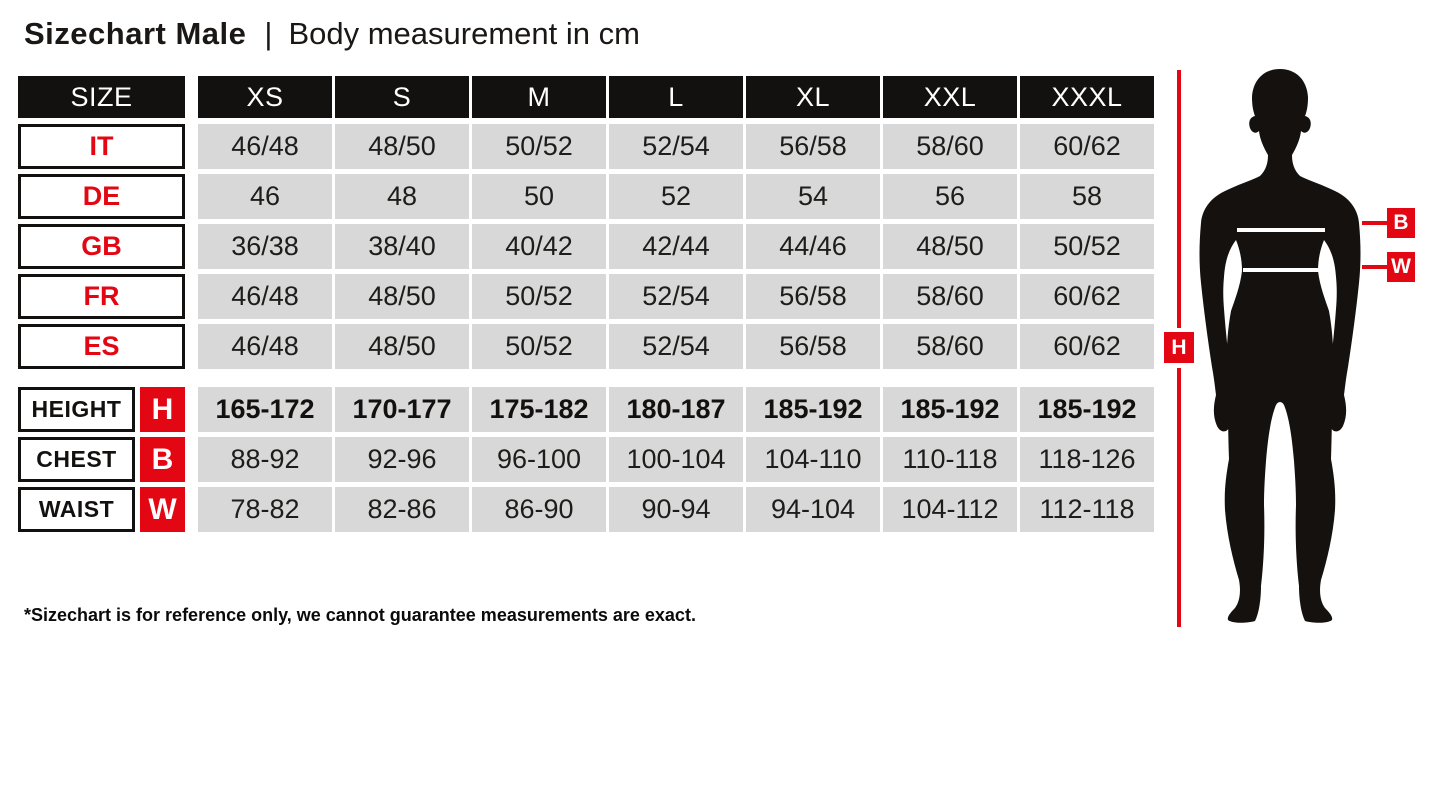 This screenshot has height=795, width=1441. What do you see at coordinates (676, 196) in the screenshot?
I see `value-cell: 52` at bounding box center [676, 196].